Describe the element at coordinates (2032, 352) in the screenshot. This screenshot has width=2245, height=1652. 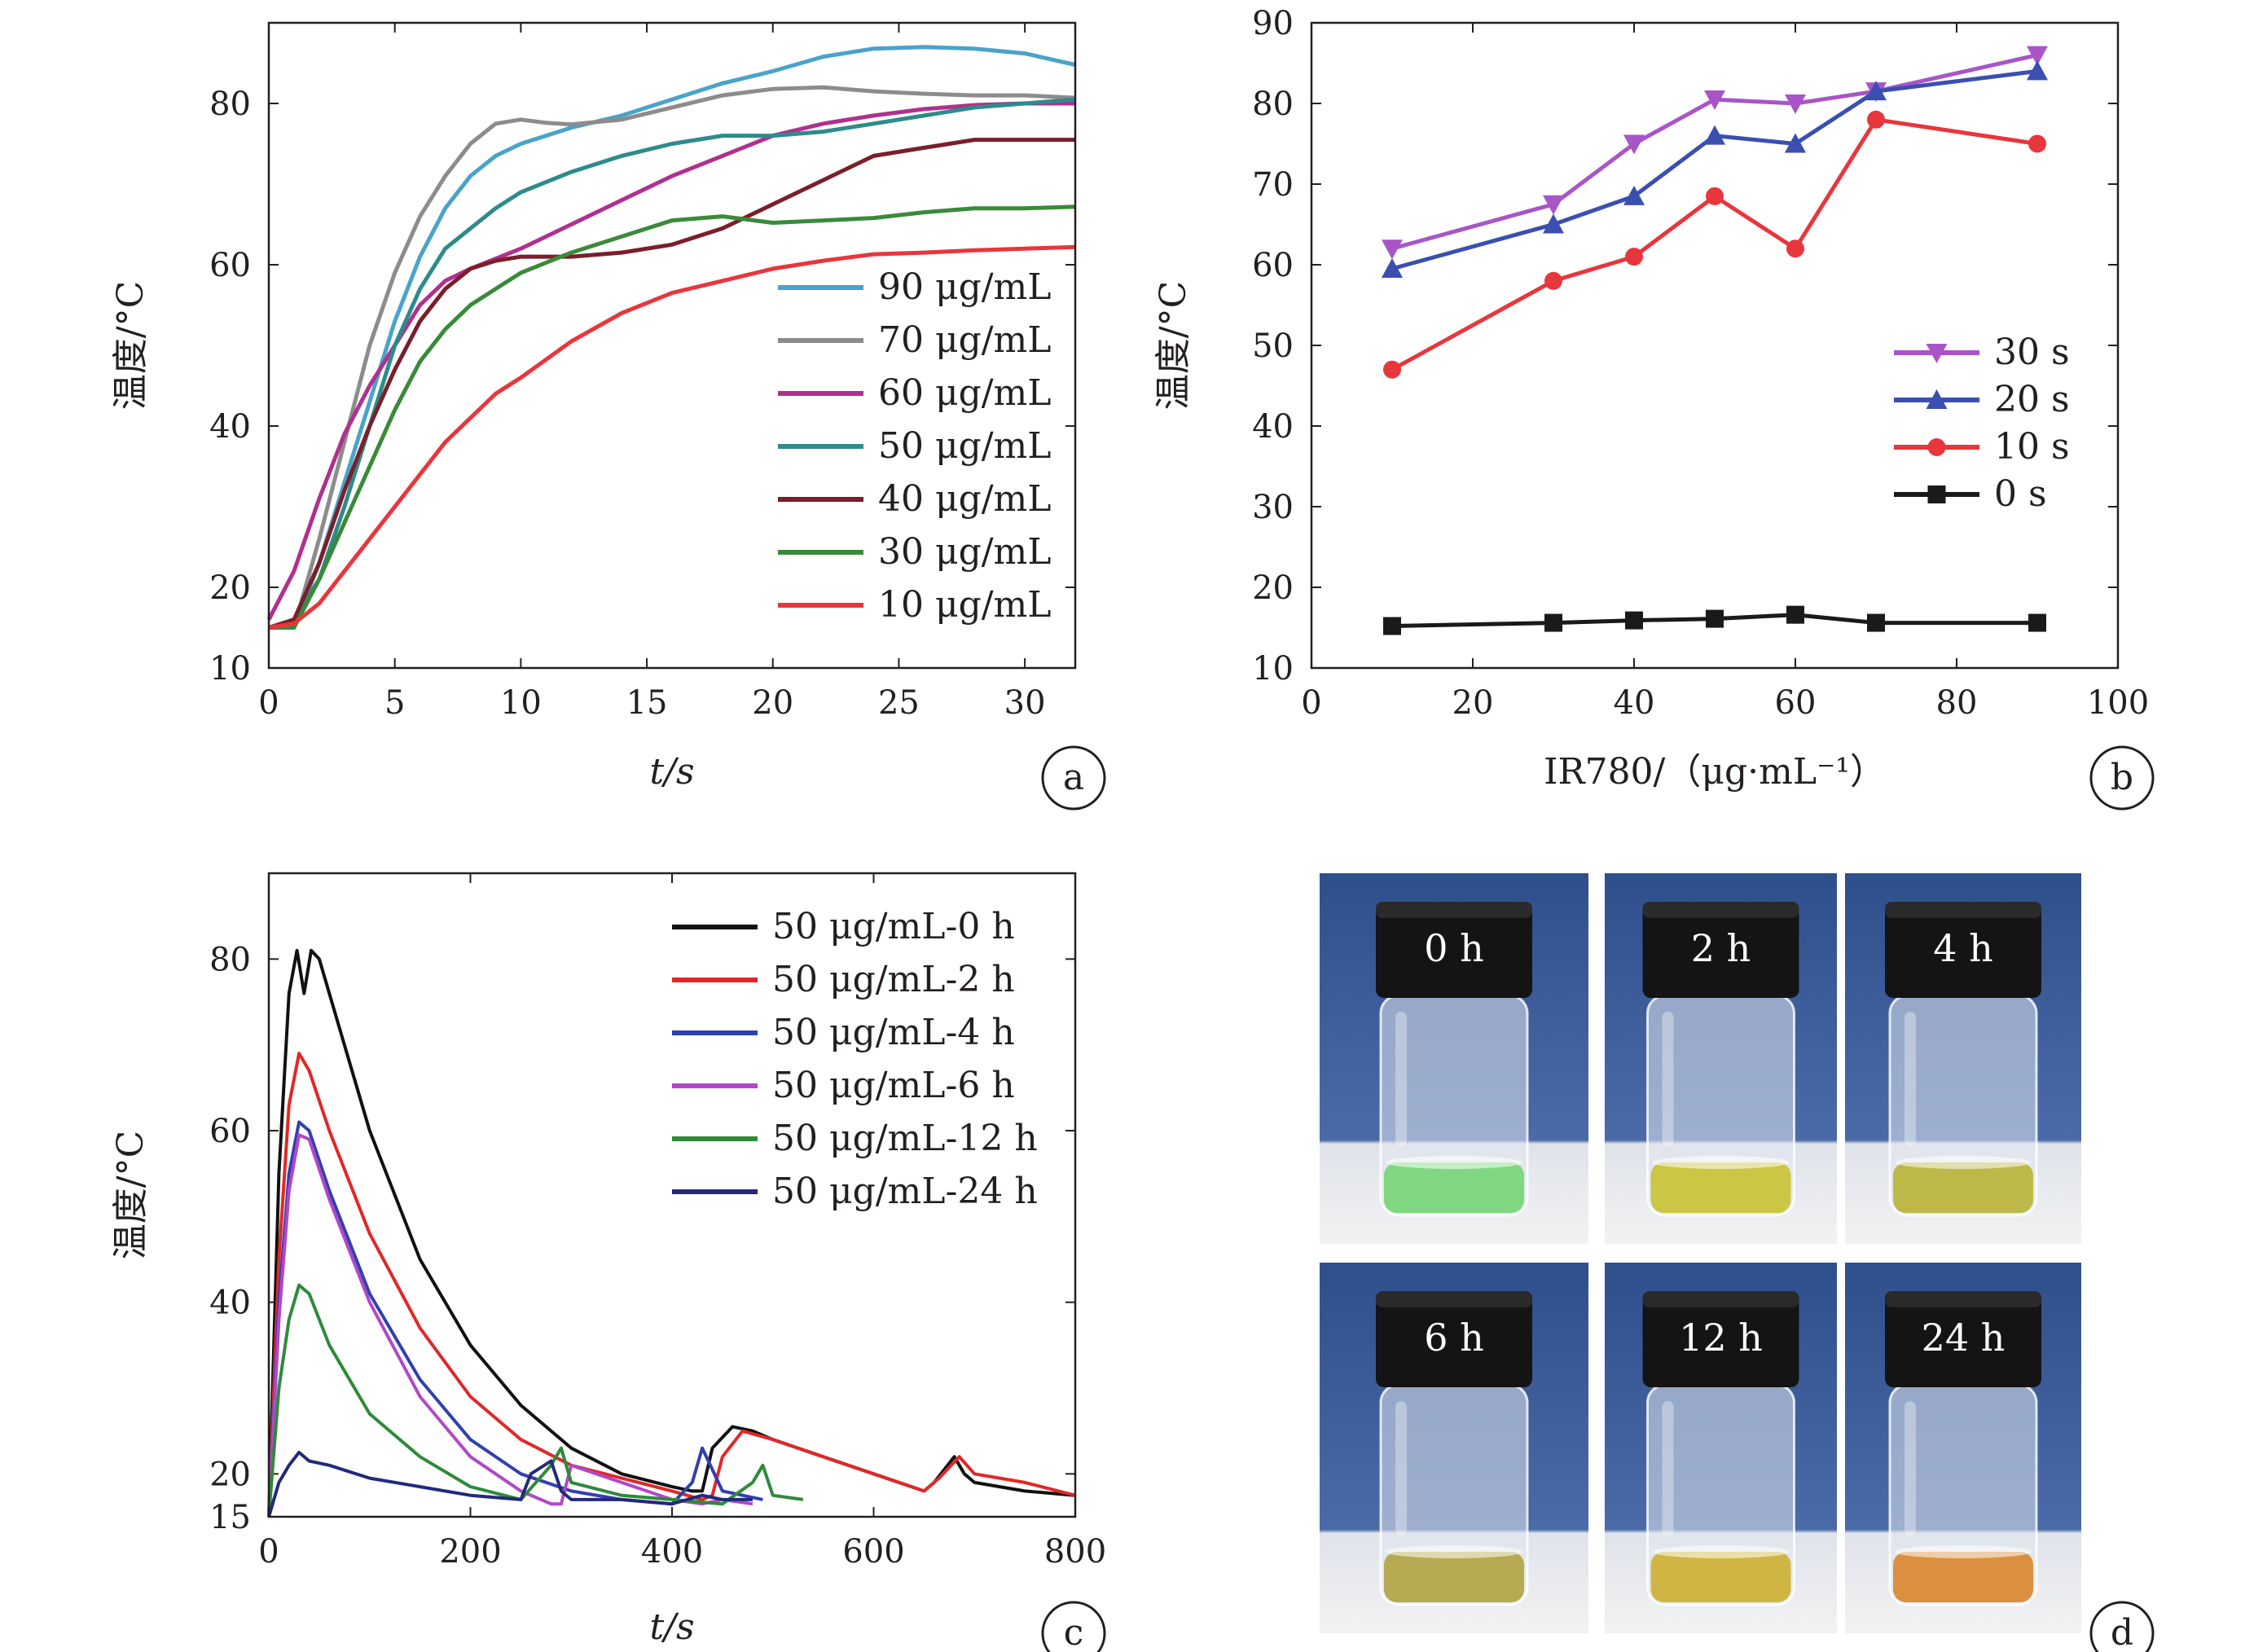
I see `legend-label: 30 s` at that location.